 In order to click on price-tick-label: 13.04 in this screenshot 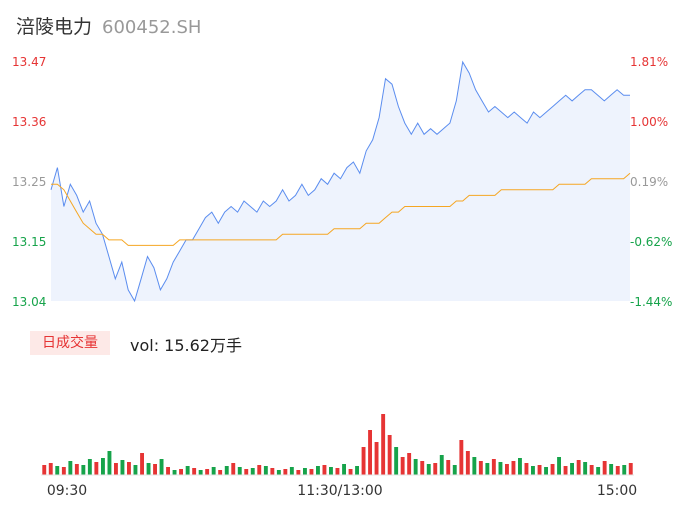, I will do `click(29, 302)`.